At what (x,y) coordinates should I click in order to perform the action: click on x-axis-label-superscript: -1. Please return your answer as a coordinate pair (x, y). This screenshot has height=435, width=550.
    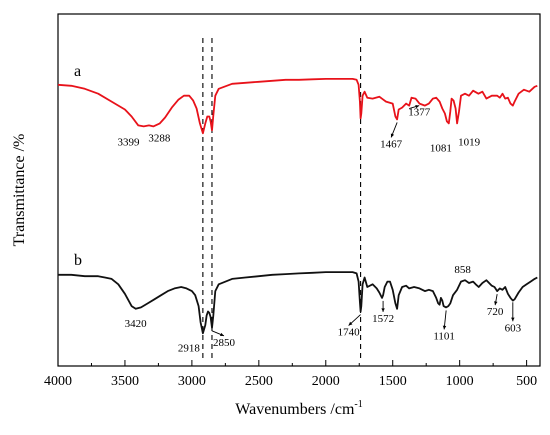
    Looking at the image, I should click on (358, 404).